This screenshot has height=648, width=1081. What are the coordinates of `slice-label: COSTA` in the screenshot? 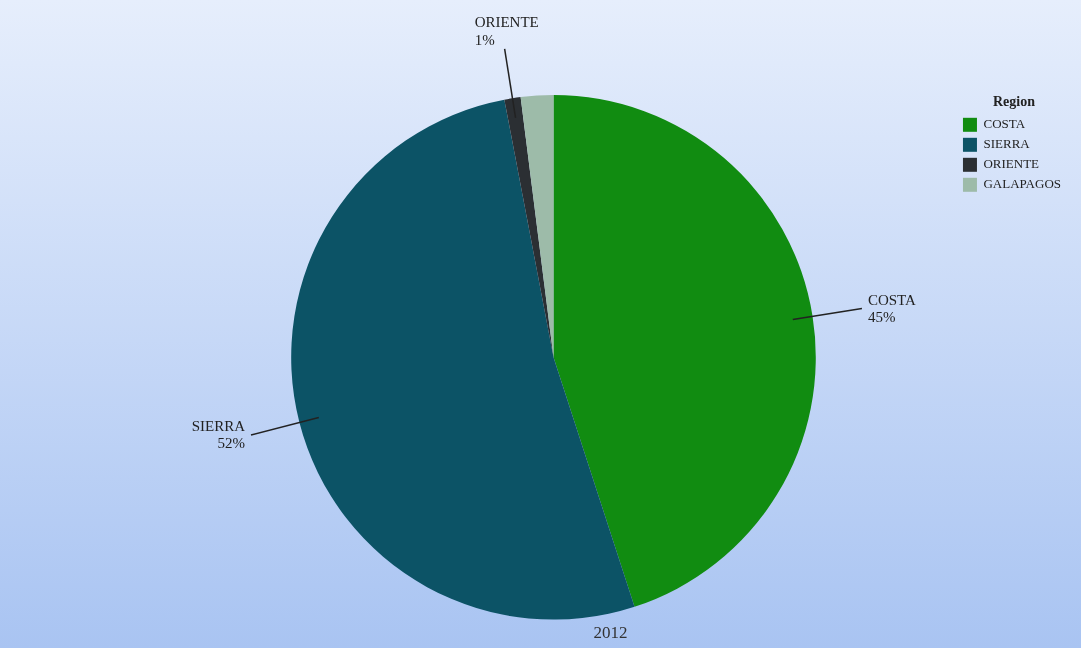 It's located at (892, 299).